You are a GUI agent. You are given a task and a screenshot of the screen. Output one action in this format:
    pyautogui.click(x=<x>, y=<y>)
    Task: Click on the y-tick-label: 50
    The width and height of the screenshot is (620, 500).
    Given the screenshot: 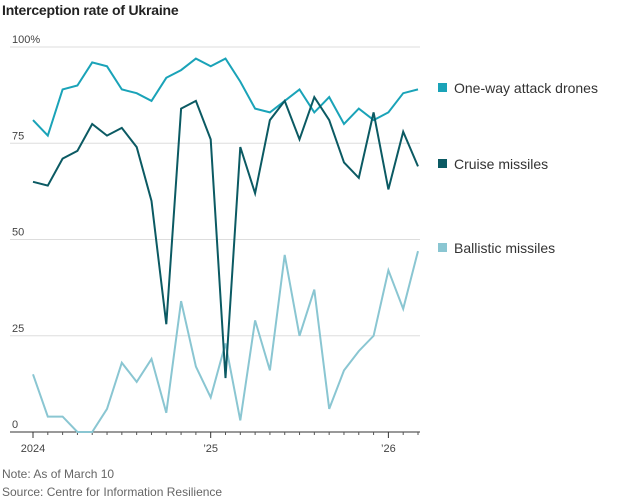 What is the action you would take?
    pyautogui.click(x=18, y=233)
    